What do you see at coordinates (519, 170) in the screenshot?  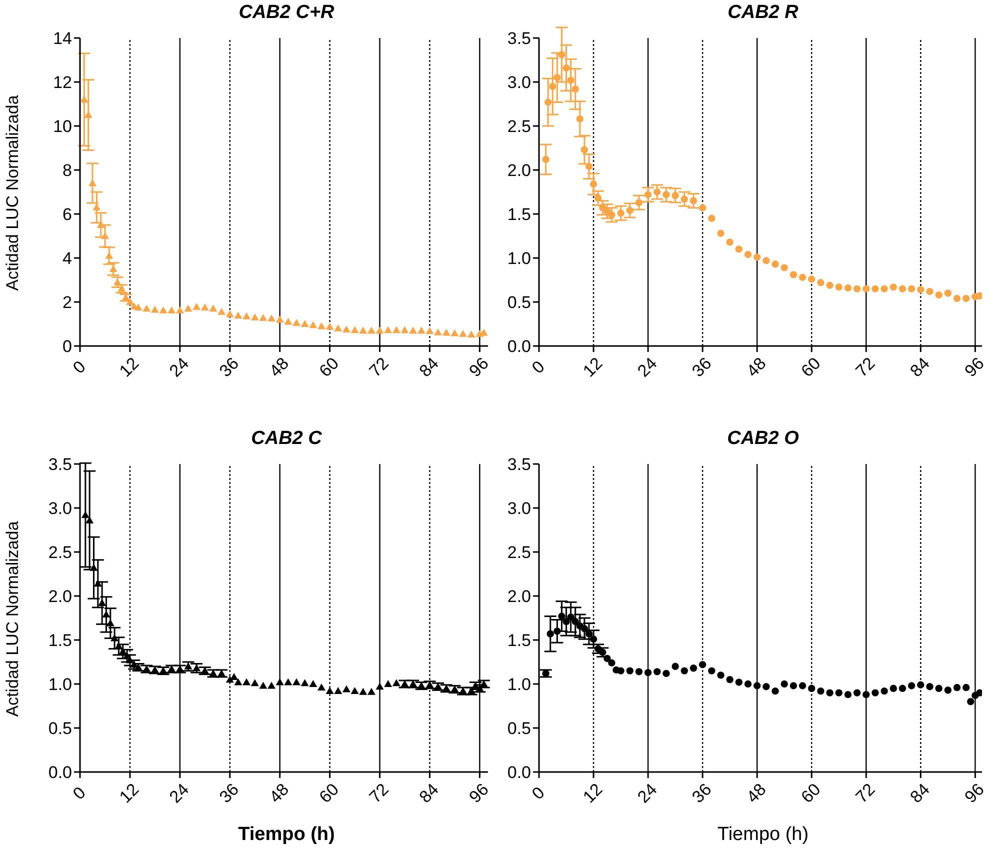 I see `y-tick-label: 2.0` at bounding box center [519, 170].